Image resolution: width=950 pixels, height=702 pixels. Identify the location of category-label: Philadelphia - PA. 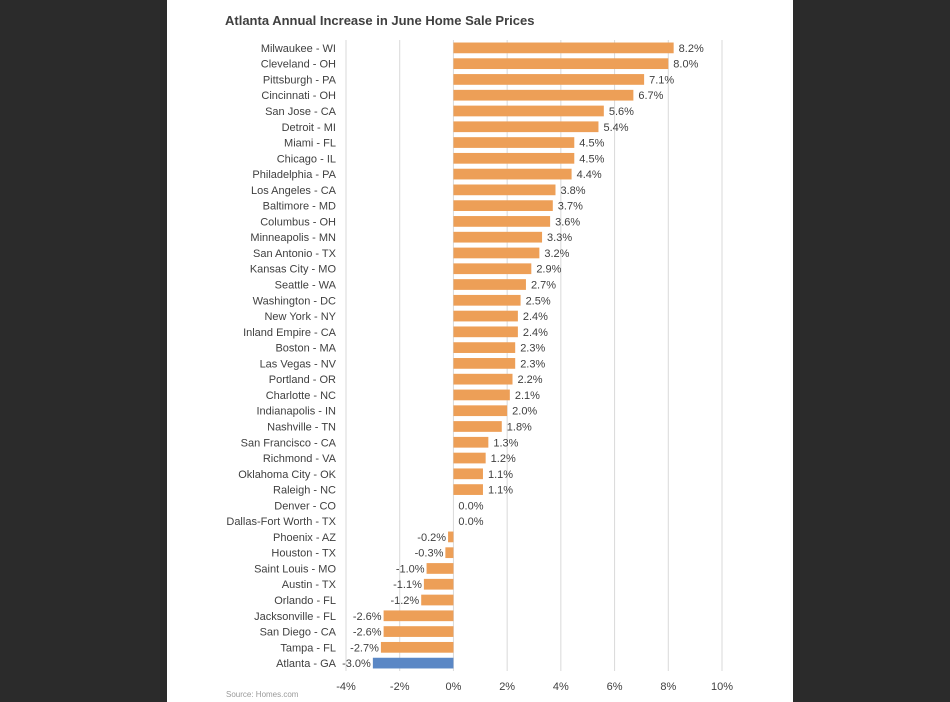
(294, 175).